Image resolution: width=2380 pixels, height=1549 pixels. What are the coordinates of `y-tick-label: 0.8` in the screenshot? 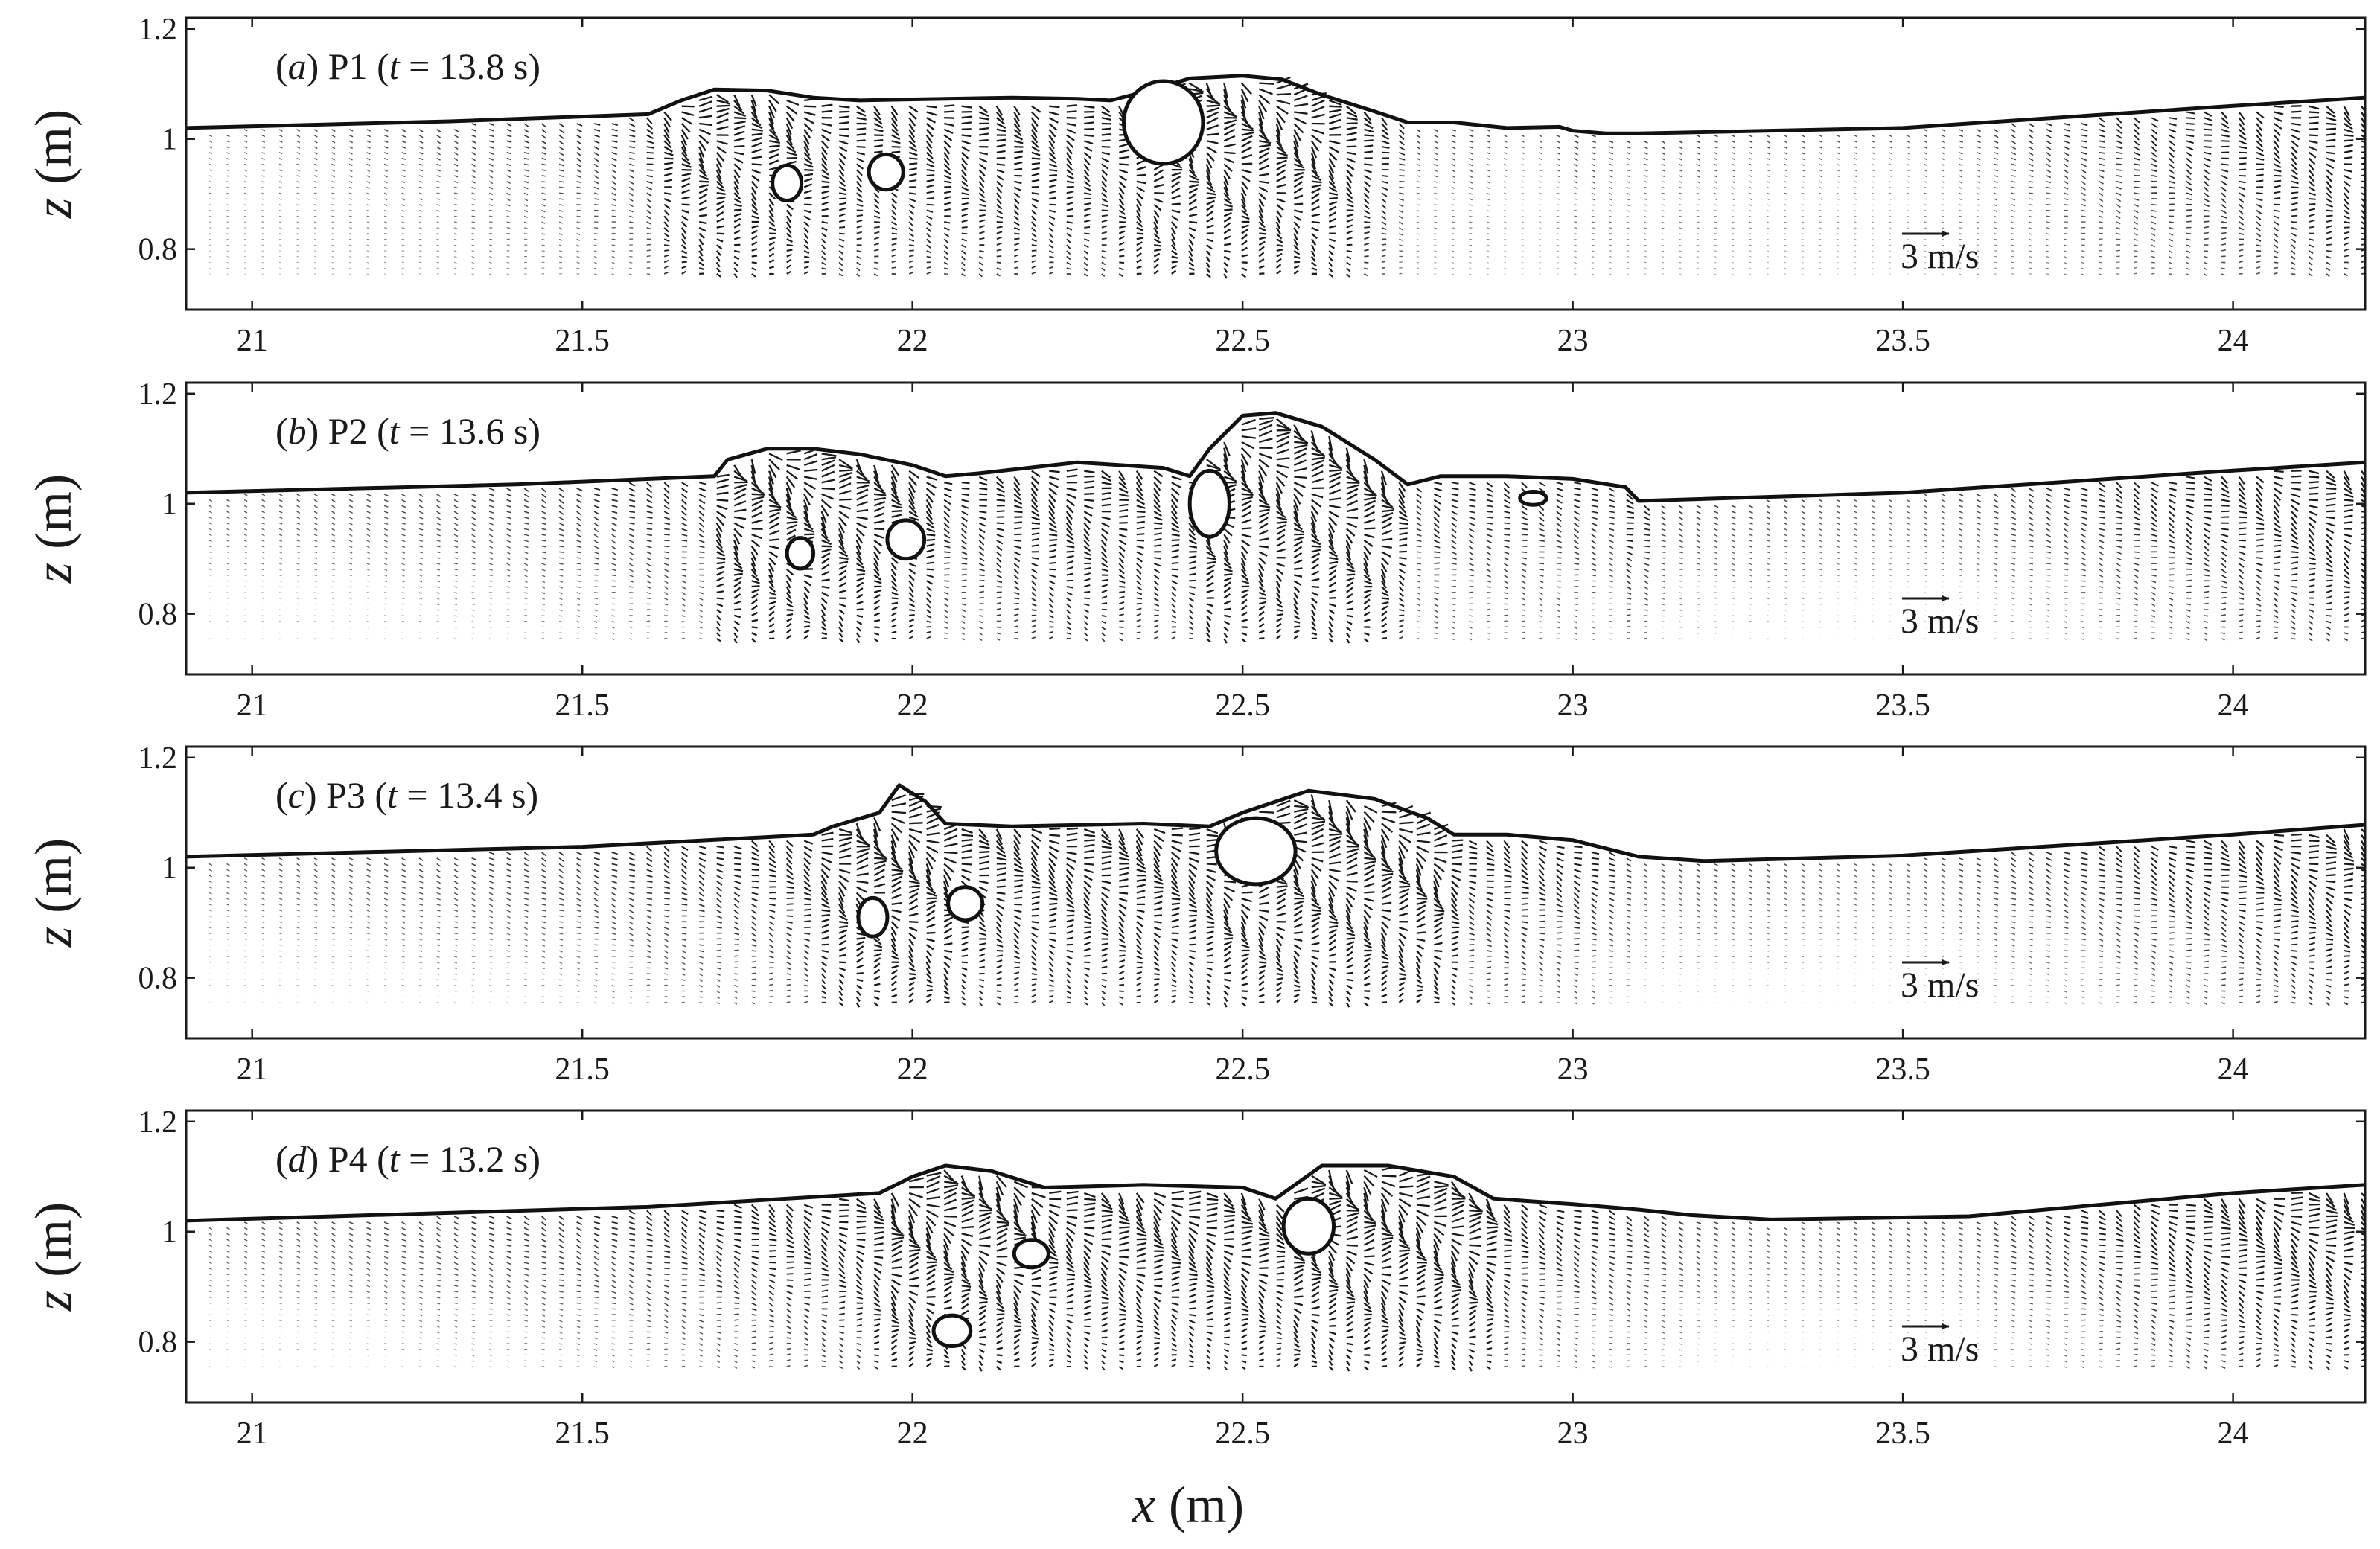 It's located at (158, 250).